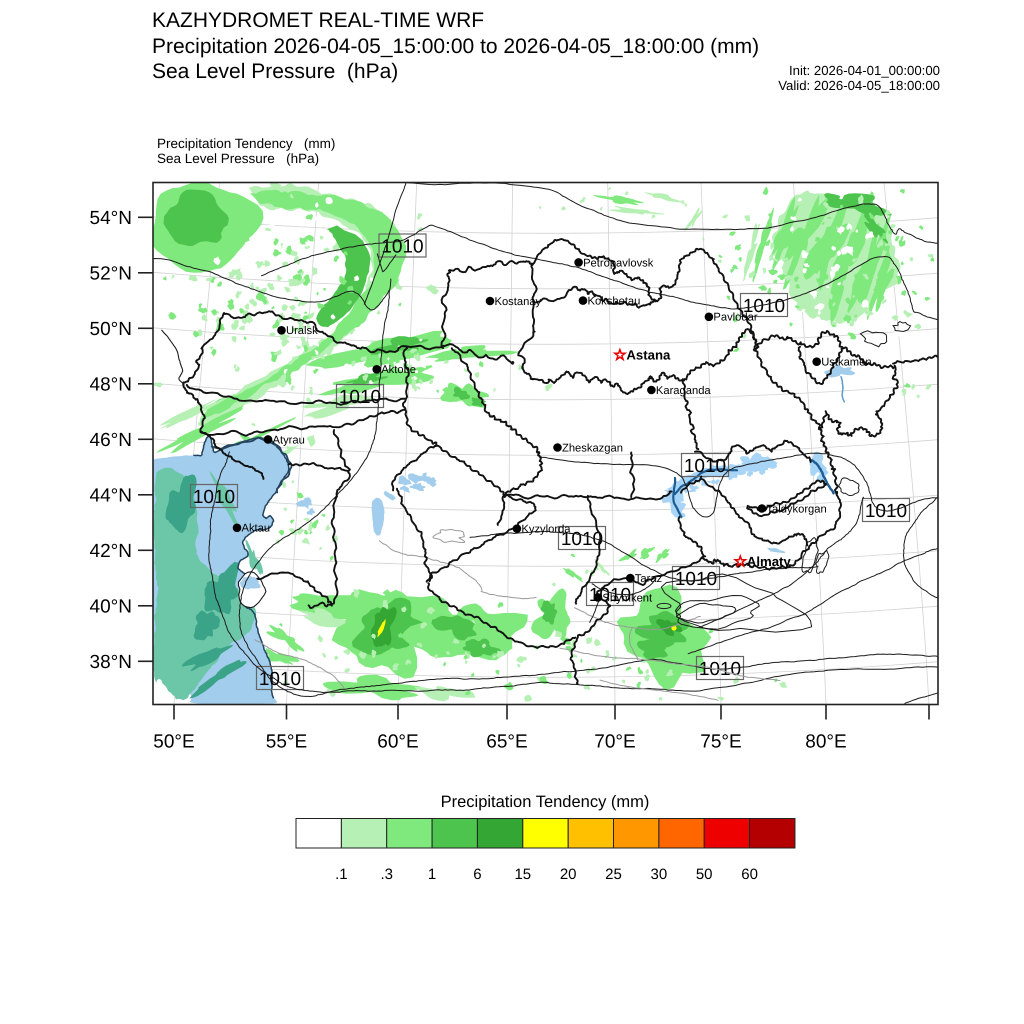  What do you see at coordinates (518, 302) in the screenshot?
I see `svg-text: Kostanay` at bounding box center [518, 302].